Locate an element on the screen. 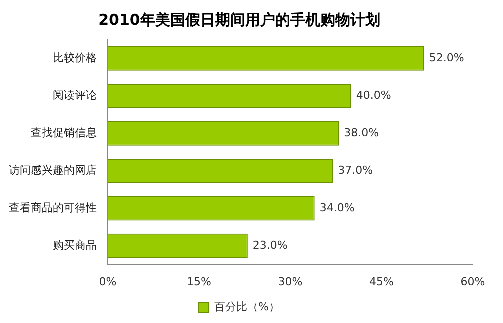 This screenshot has width=503, height=323. y-tick-label: 查找促销信息 is located at coordinates (64, 133).